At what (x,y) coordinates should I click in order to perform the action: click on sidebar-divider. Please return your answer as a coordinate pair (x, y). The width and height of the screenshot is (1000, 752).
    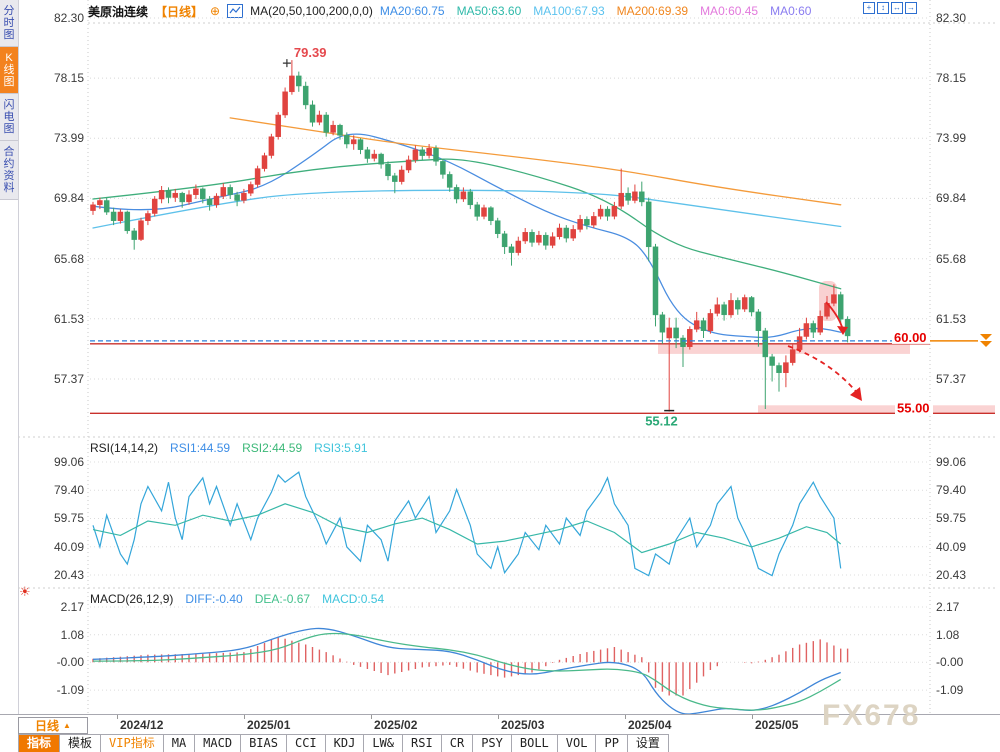
    Looking at the image, I should click on (18, 376).